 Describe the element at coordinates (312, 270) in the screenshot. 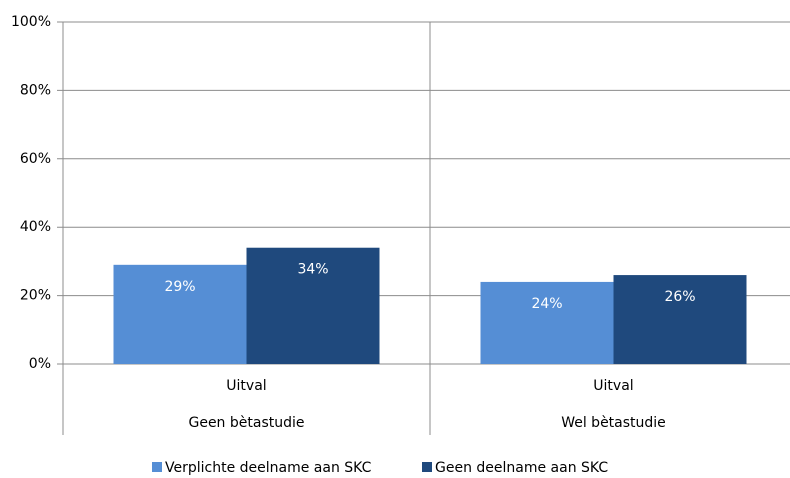

I see `data-label: 34%` at that location.